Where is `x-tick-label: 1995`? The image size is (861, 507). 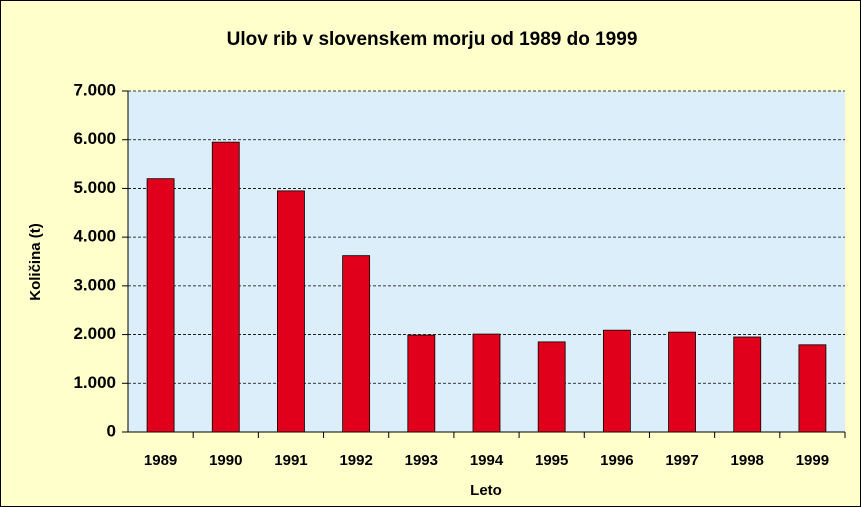 x-tick-label: 1995 is located at coordinates (551, 460).